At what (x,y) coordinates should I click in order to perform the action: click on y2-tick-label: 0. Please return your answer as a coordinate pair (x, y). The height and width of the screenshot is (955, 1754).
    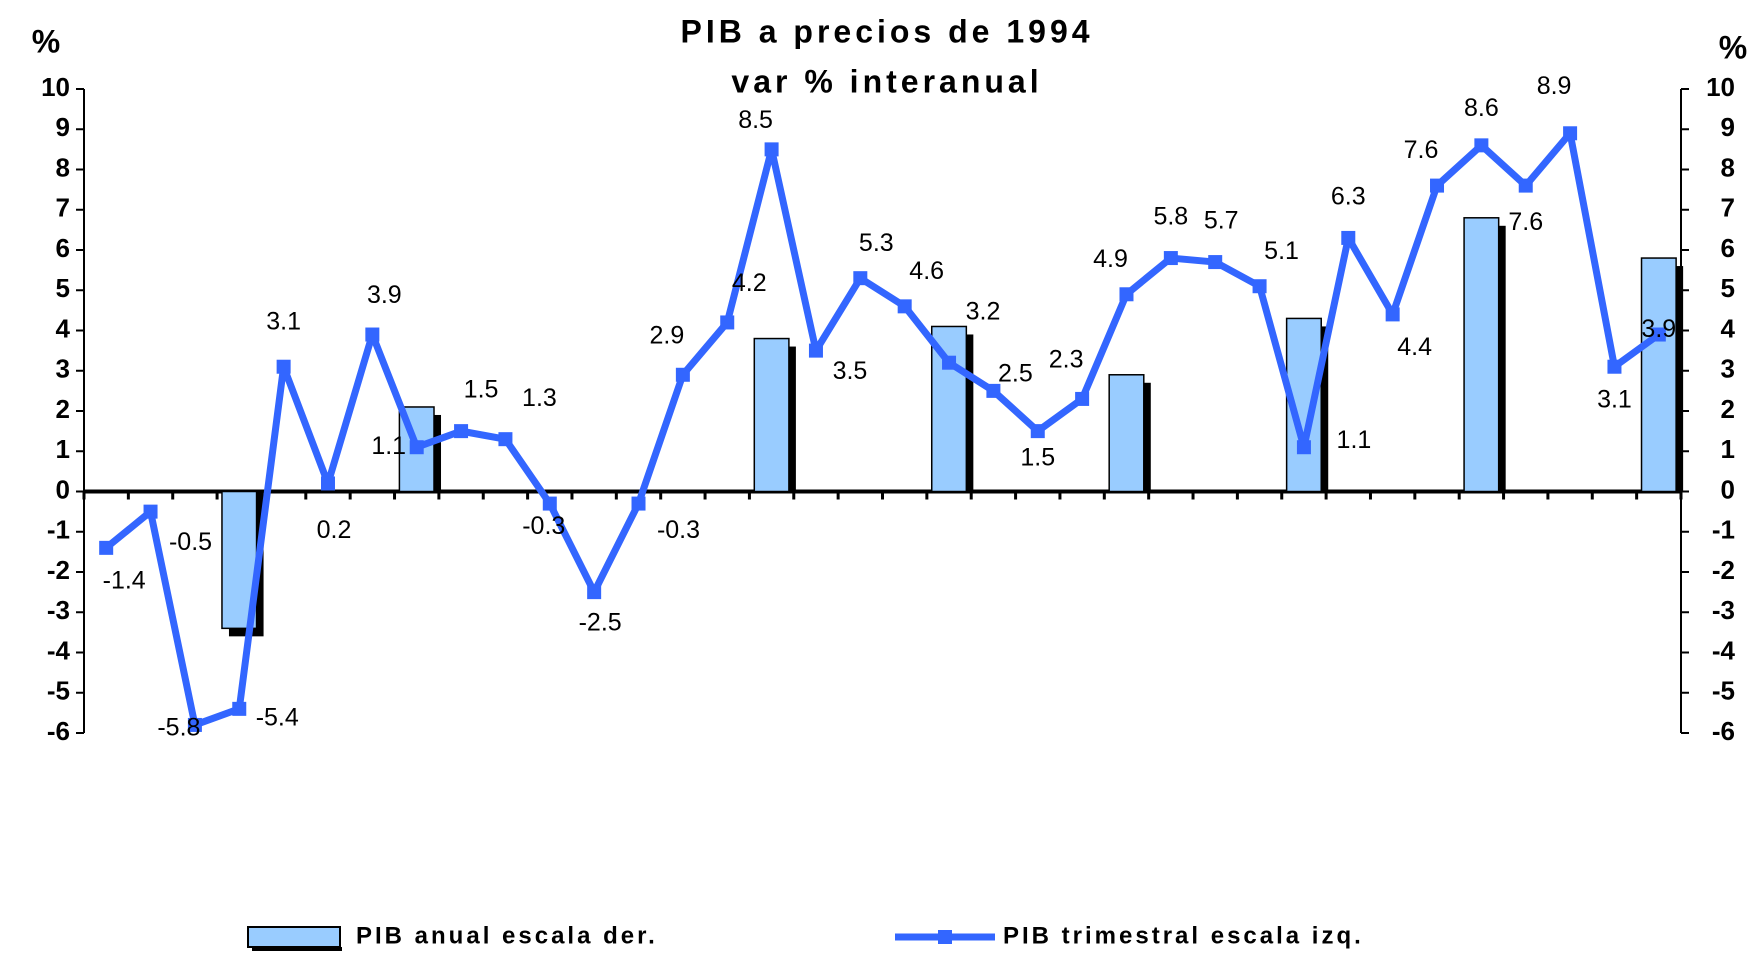
    Looking at the image, I should click on (1728, 489).